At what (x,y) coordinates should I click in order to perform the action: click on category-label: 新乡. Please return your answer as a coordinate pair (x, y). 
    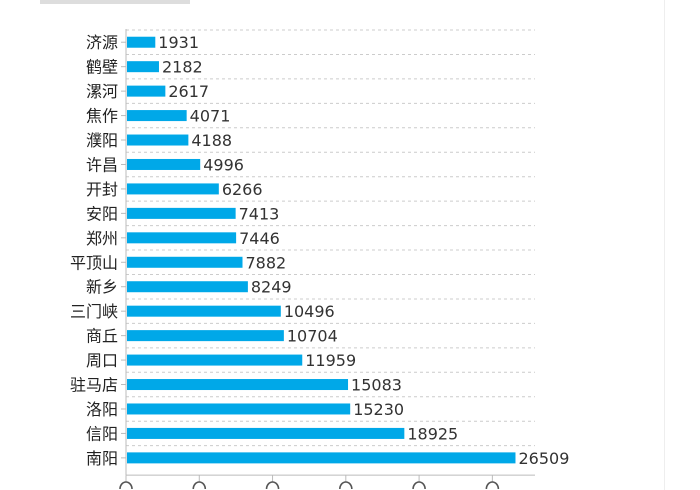
    Looking at the image, I should click on (102, 287).